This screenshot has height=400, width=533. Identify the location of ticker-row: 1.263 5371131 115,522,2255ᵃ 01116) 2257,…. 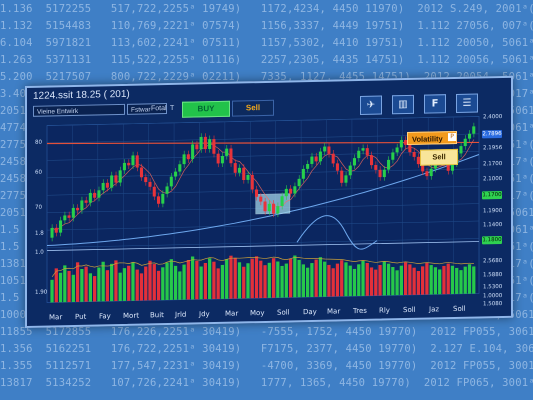
(266, 60).